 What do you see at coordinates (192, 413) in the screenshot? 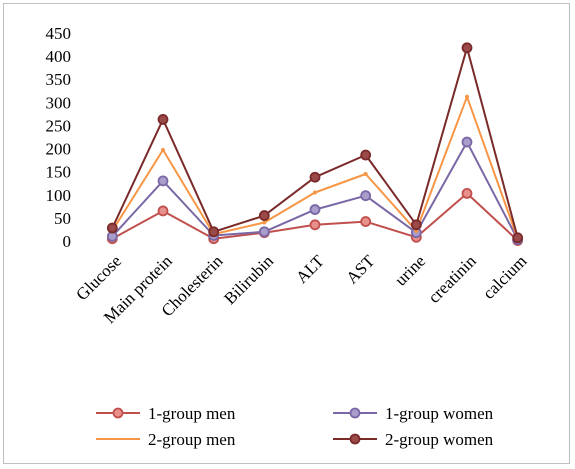
I see `legend-label: 1-group men` at bounding box center [192, 413].